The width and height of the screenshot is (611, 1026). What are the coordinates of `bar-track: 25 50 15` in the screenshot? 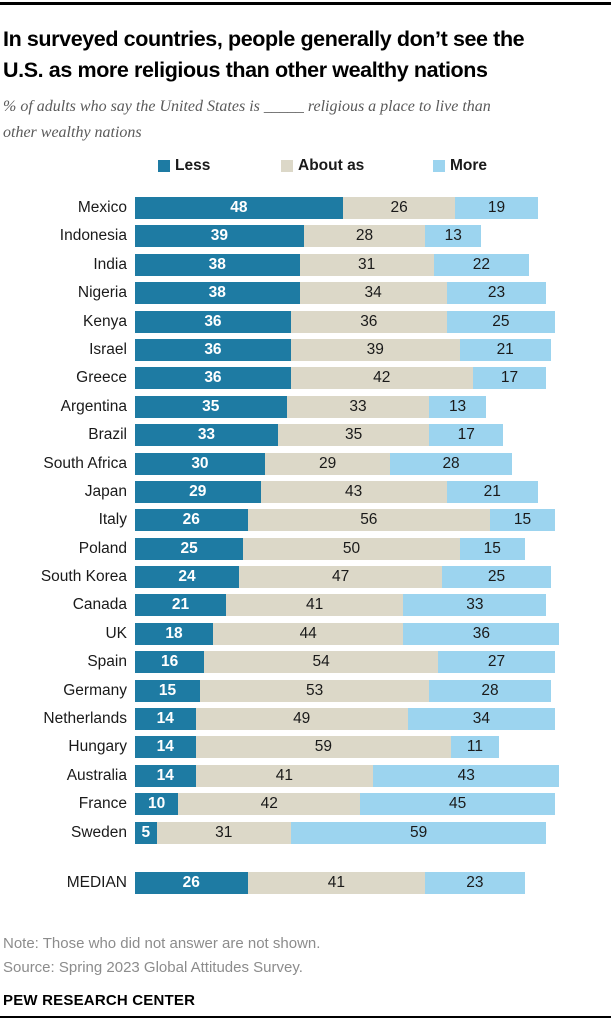 It's located at (351, 548).